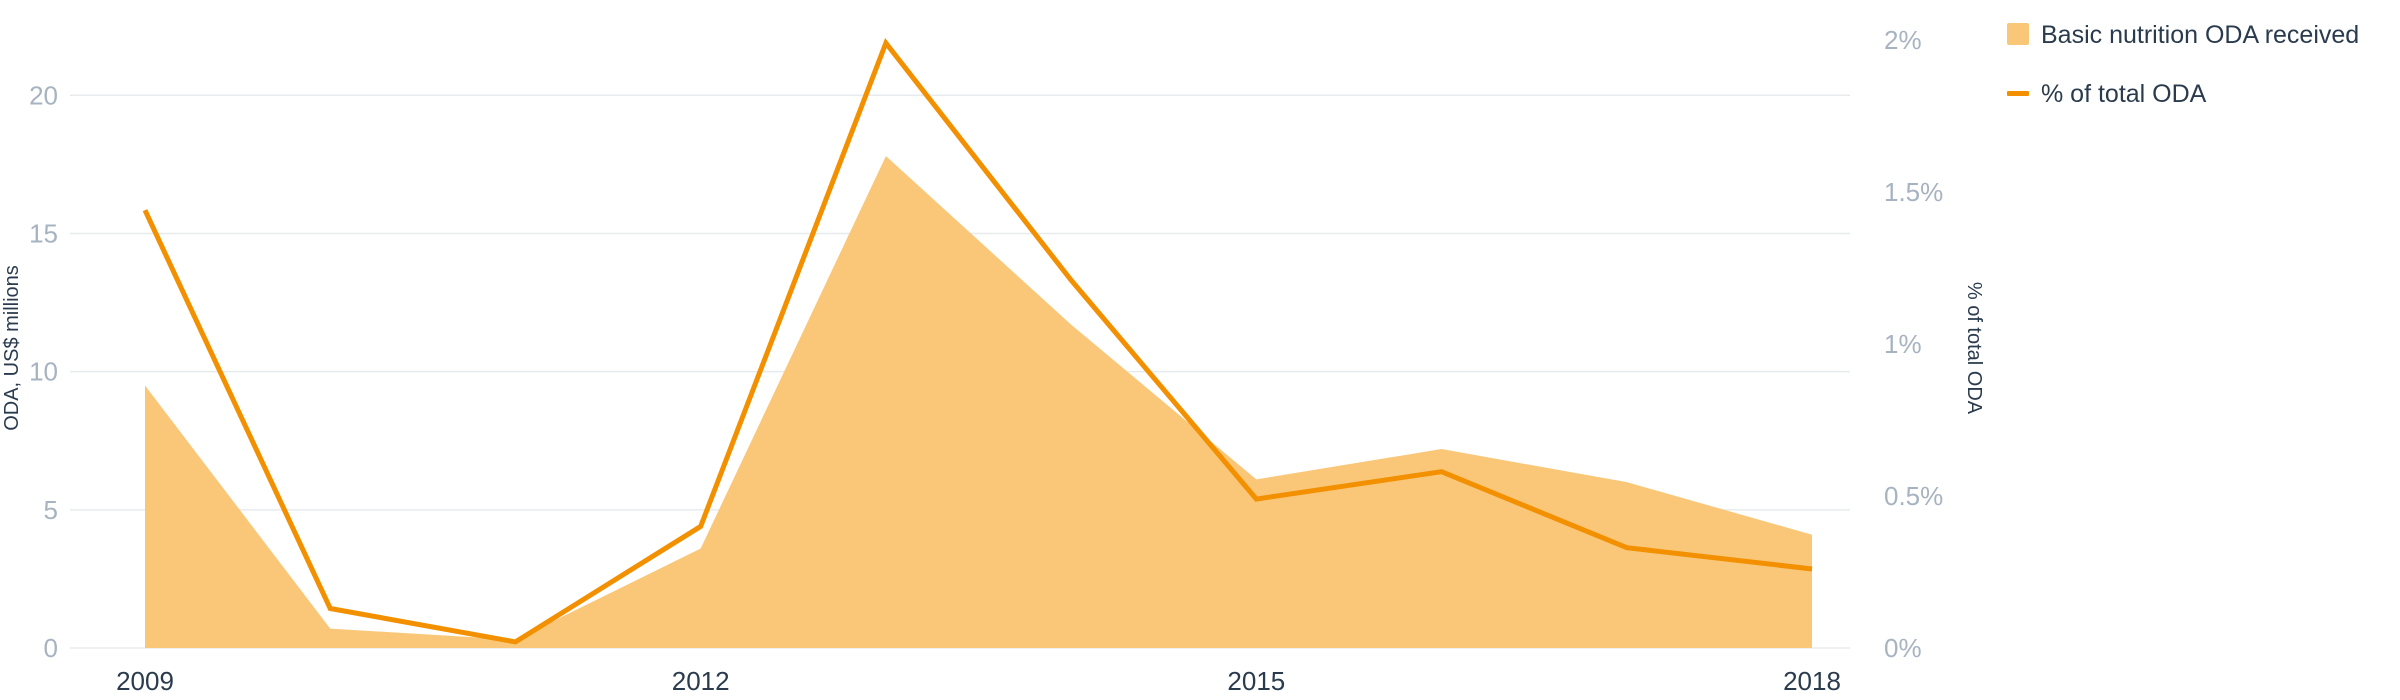 The height and width of the screenshot is (700, 2400). I want to click on y-right-tick-label: 1.5%, so click(1913, 192).